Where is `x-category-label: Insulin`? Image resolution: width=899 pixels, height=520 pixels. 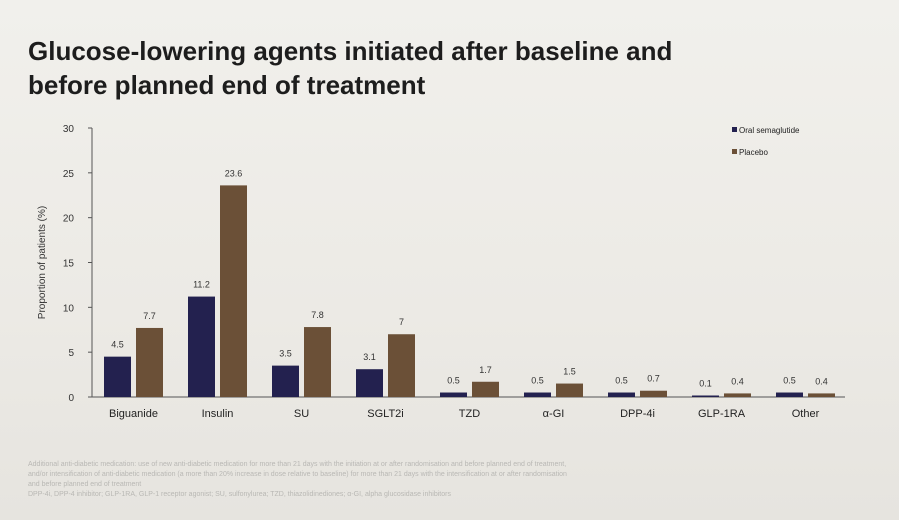 x-category-label: Insulin is located at coordinates (218, 414).